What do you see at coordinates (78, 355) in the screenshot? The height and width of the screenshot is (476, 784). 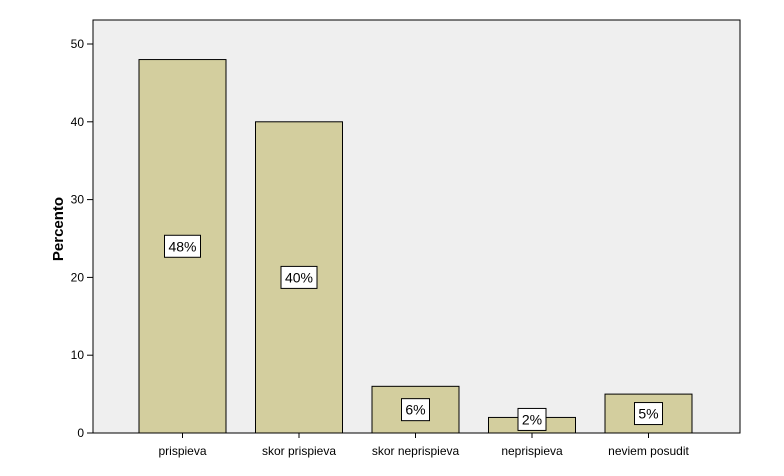 I see `y-tick-label: 10` at bounding box center [78, 355].